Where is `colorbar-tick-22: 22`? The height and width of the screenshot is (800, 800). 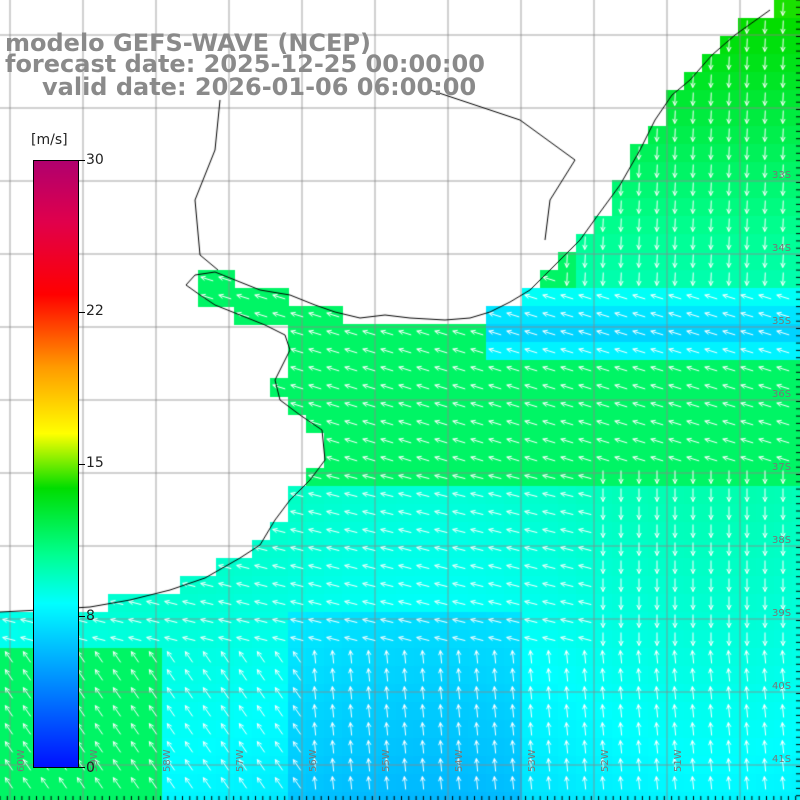 colorbar-tick-22: 22 is located at coordinates (95, 311).